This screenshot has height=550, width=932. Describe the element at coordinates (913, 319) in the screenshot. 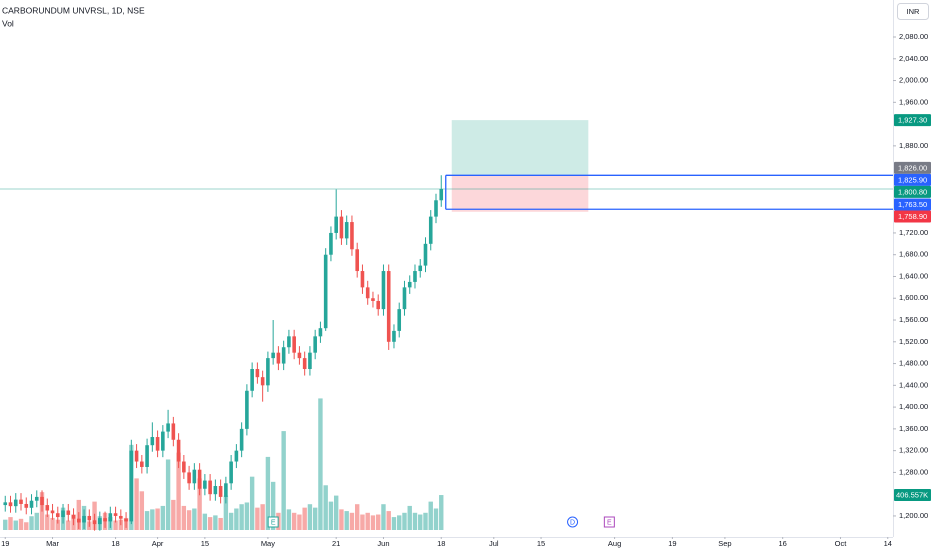

I see `y-tick-label: 1,560.00` at that location.